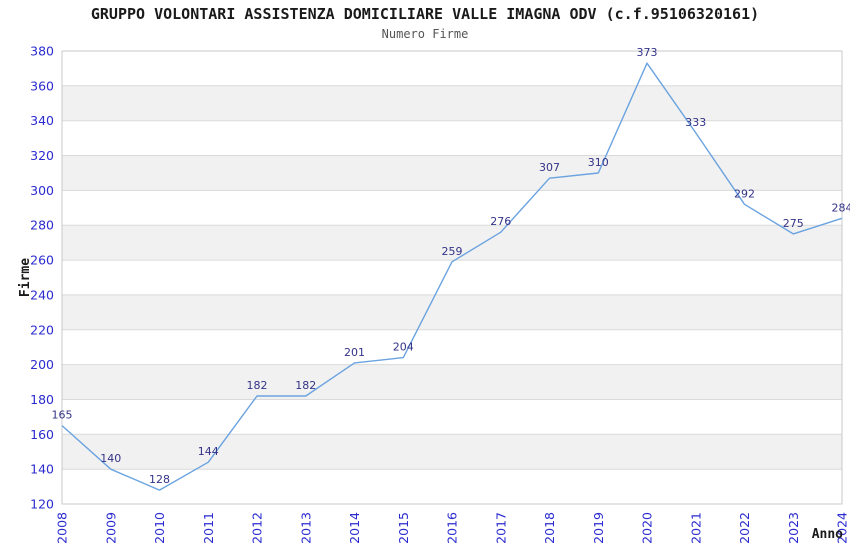 The image size is (850, 550). What do you see at coordinates (354, 528) in the screenshot?
I see `x-axis-tick-label: 2014` at bounding box center [354, 528].